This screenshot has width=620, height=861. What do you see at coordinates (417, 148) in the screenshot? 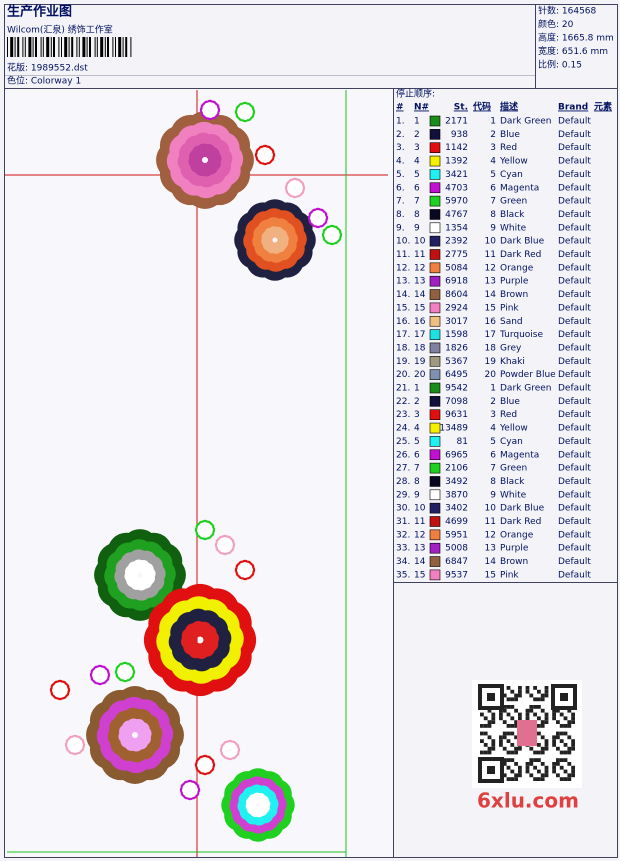
I see `needle: 3` at bounding box center [417, 148].